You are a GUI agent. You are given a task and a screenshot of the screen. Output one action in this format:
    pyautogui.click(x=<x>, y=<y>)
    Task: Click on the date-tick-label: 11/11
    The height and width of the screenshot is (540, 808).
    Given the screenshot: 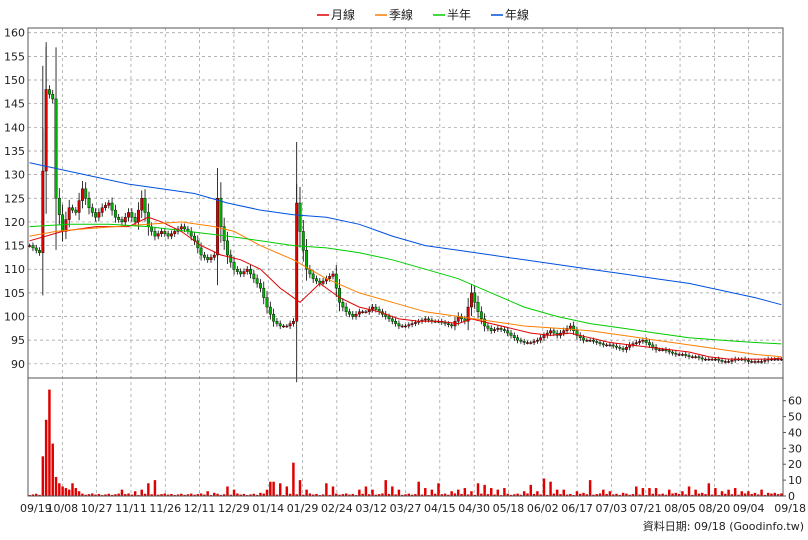 What is the action you would take?
    pyautogui.click(x=131, y=508)
    